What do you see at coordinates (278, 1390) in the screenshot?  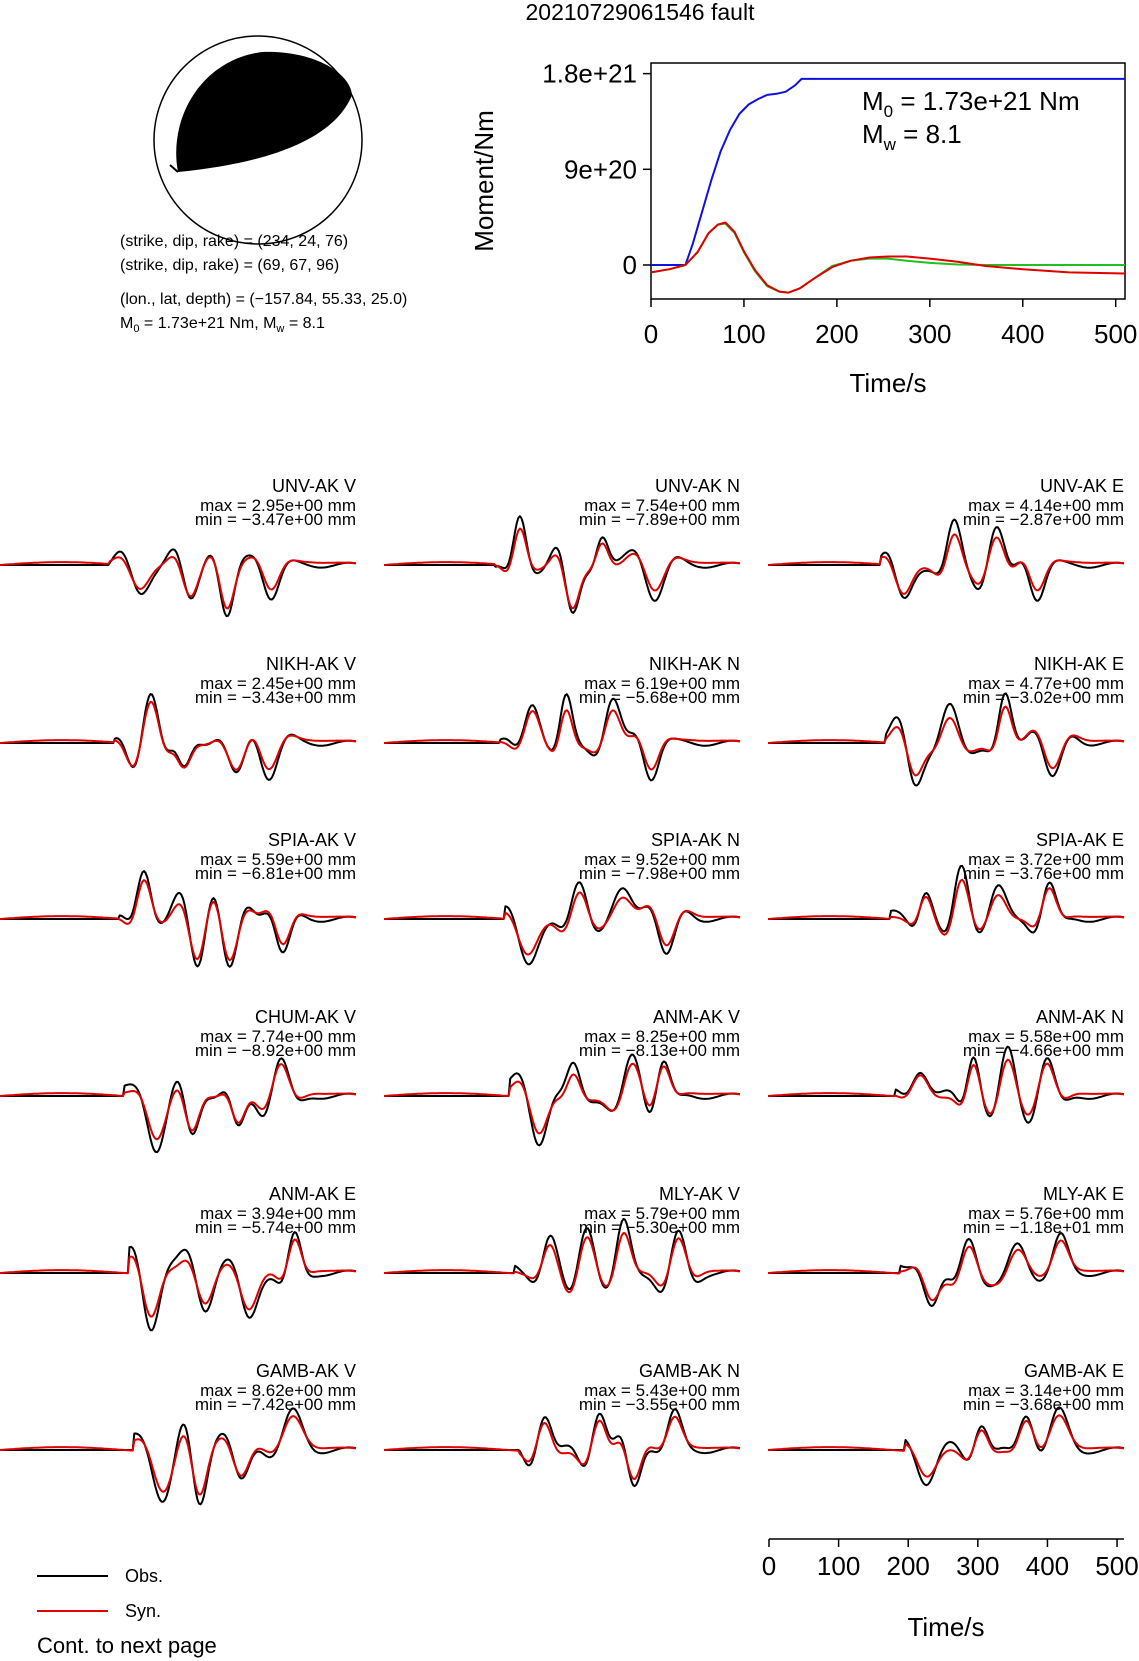 I see `waveform-max-label: max = 8.62e+00 mm` at bounding box center [278, 1390].